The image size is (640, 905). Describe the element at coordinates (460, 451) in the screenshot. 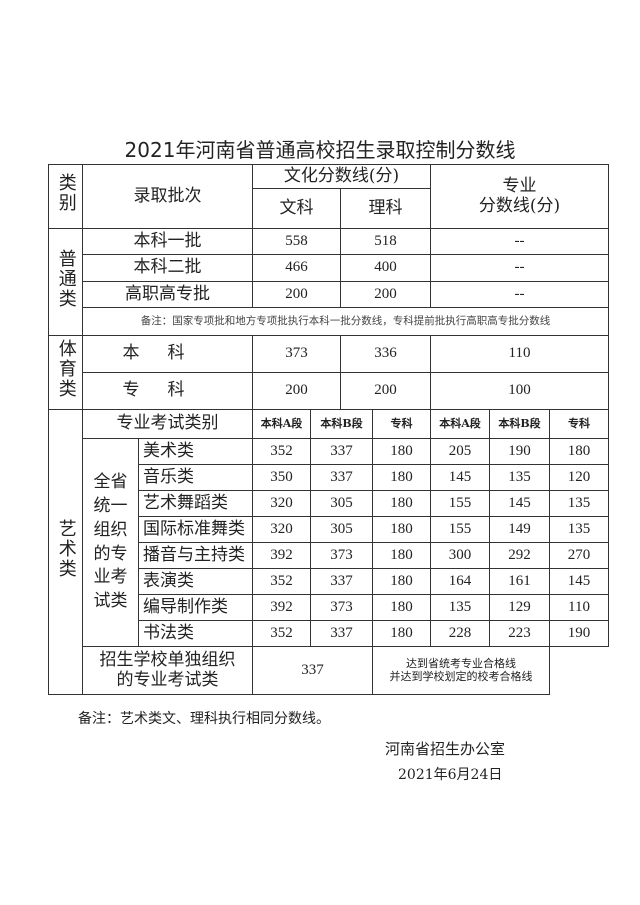

I see `art-score: 205` at that location.